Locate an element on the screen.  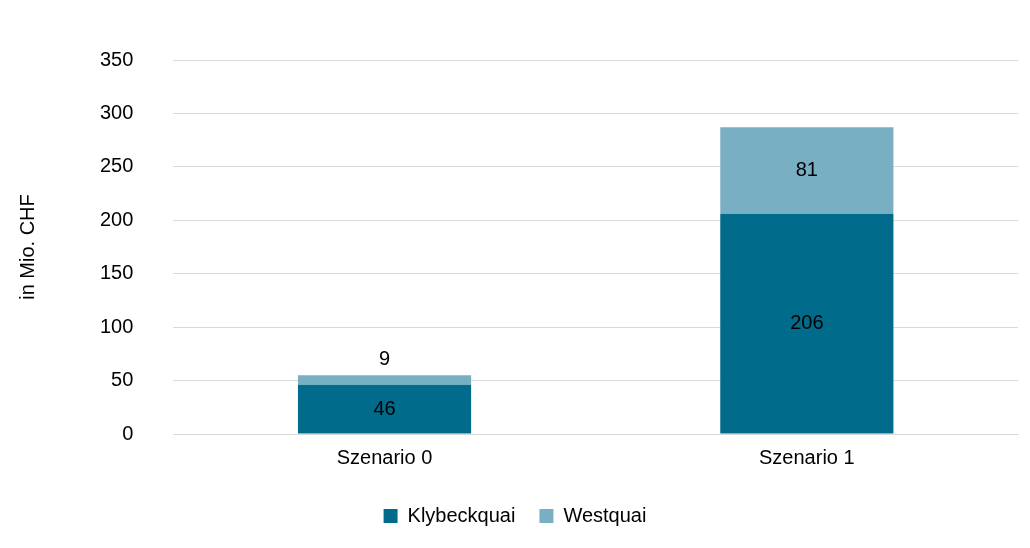
y-tick-label: 200 is located at coordinates (116, 218).